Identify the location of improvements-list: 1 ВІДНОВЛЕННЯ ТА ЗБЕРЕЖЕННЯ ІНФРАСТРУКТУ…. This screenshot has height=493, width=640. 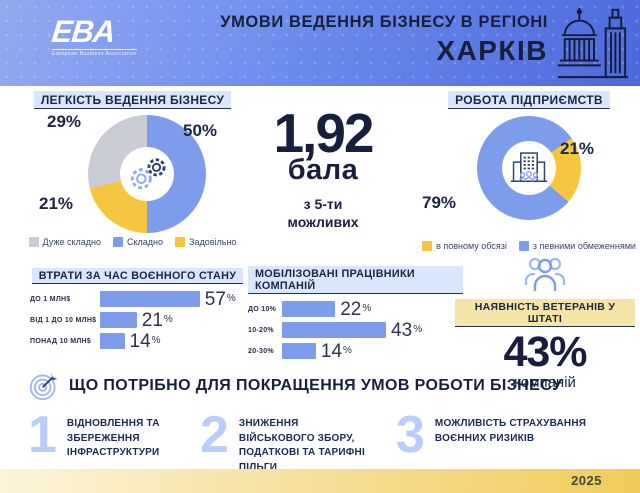
(330, 440).